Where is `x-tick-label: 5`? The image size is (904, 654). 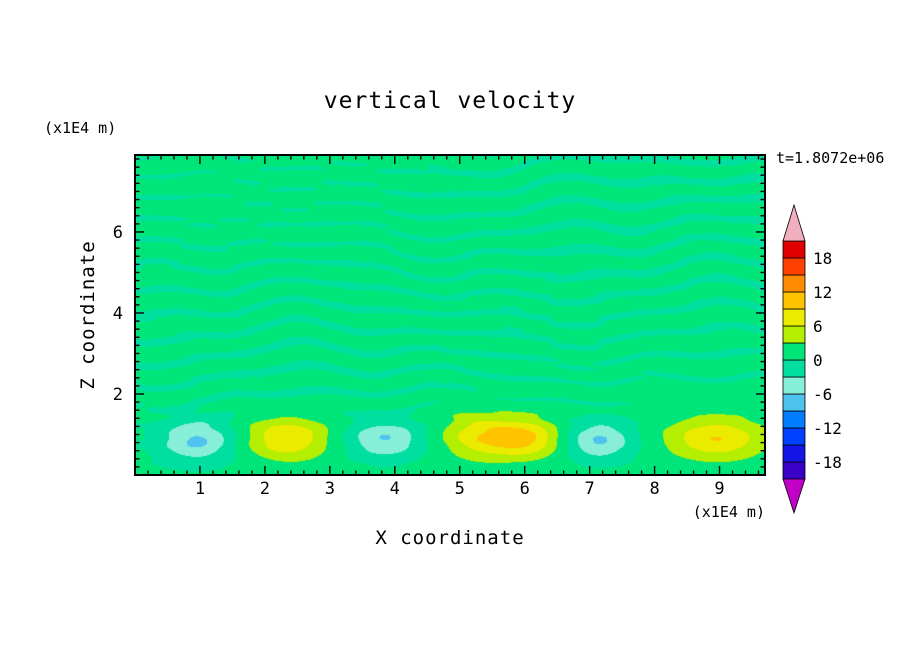 x-tick-label: 5 is located at coordinates (460, 489).